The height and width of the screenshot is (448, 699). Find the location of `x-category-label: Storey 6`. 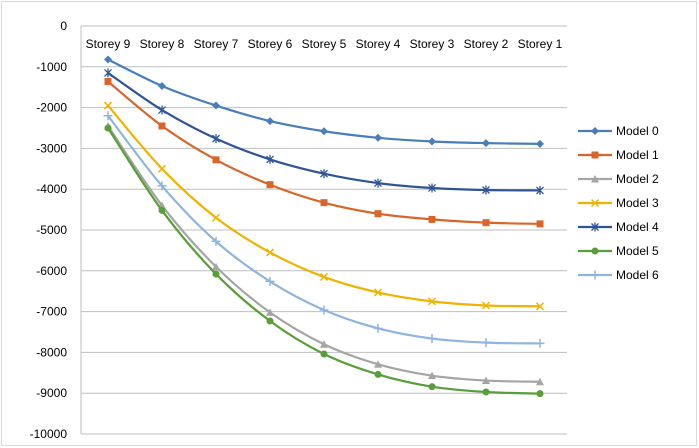

x-category-label: Storey 6 is located at coordinates (270, 44).